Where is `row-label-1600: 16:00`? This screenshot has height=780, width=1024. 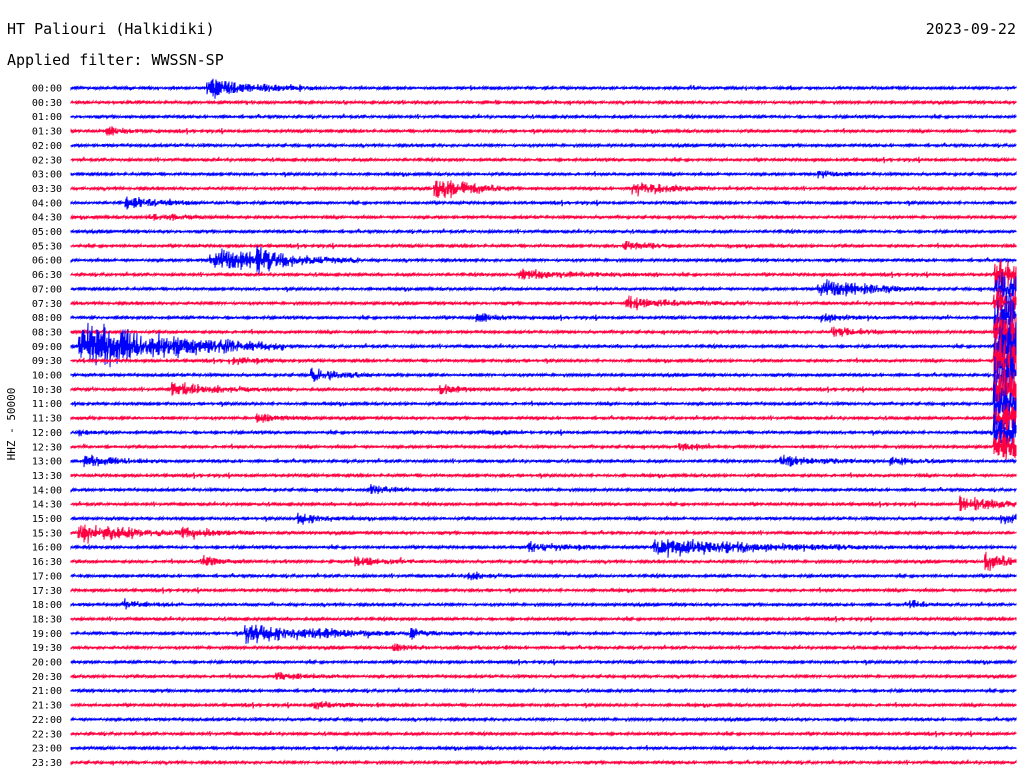
row-label-1600: 16:00 is located at coordinates (47, 548).